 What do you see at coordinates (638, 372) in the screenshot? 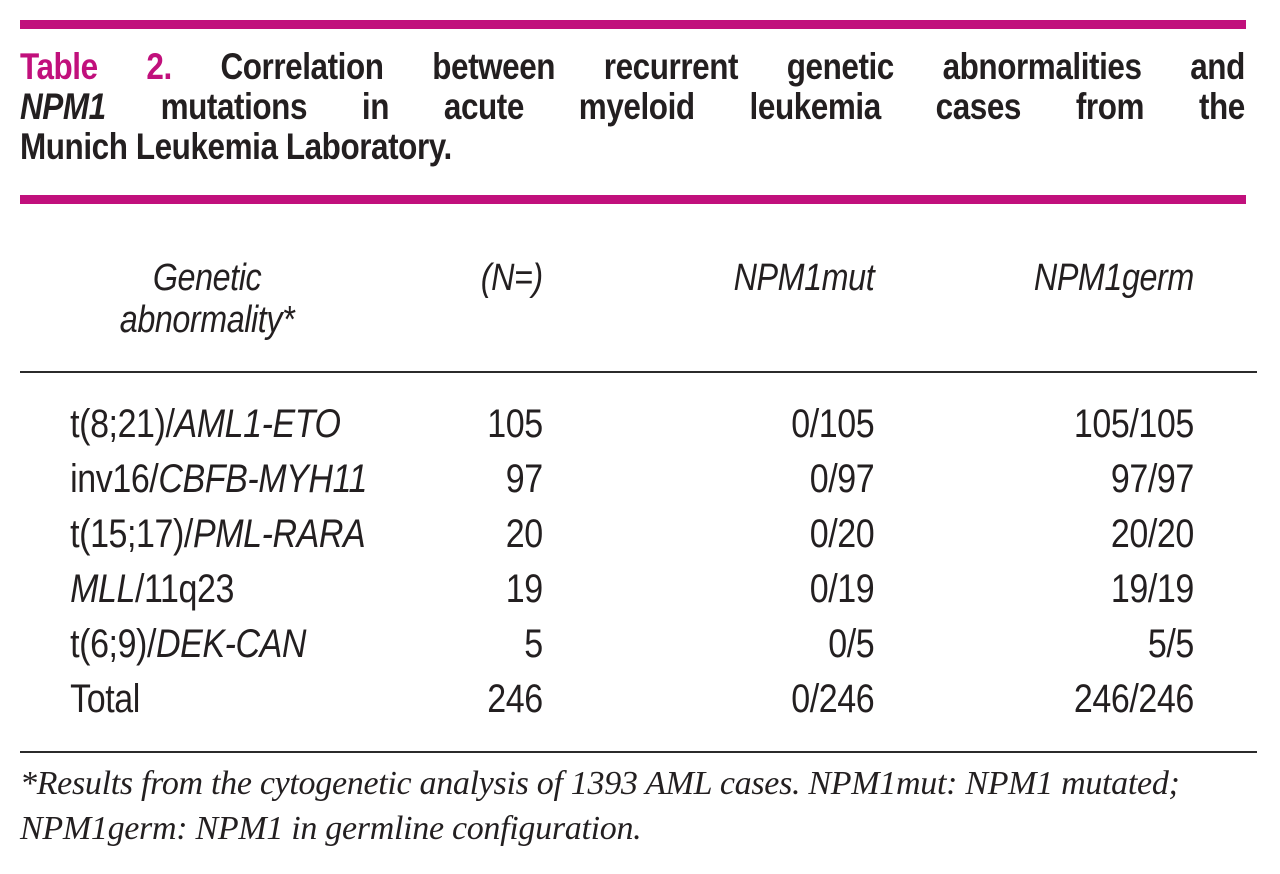
I see `header-divider-rule` at bounding box center [638, 372].